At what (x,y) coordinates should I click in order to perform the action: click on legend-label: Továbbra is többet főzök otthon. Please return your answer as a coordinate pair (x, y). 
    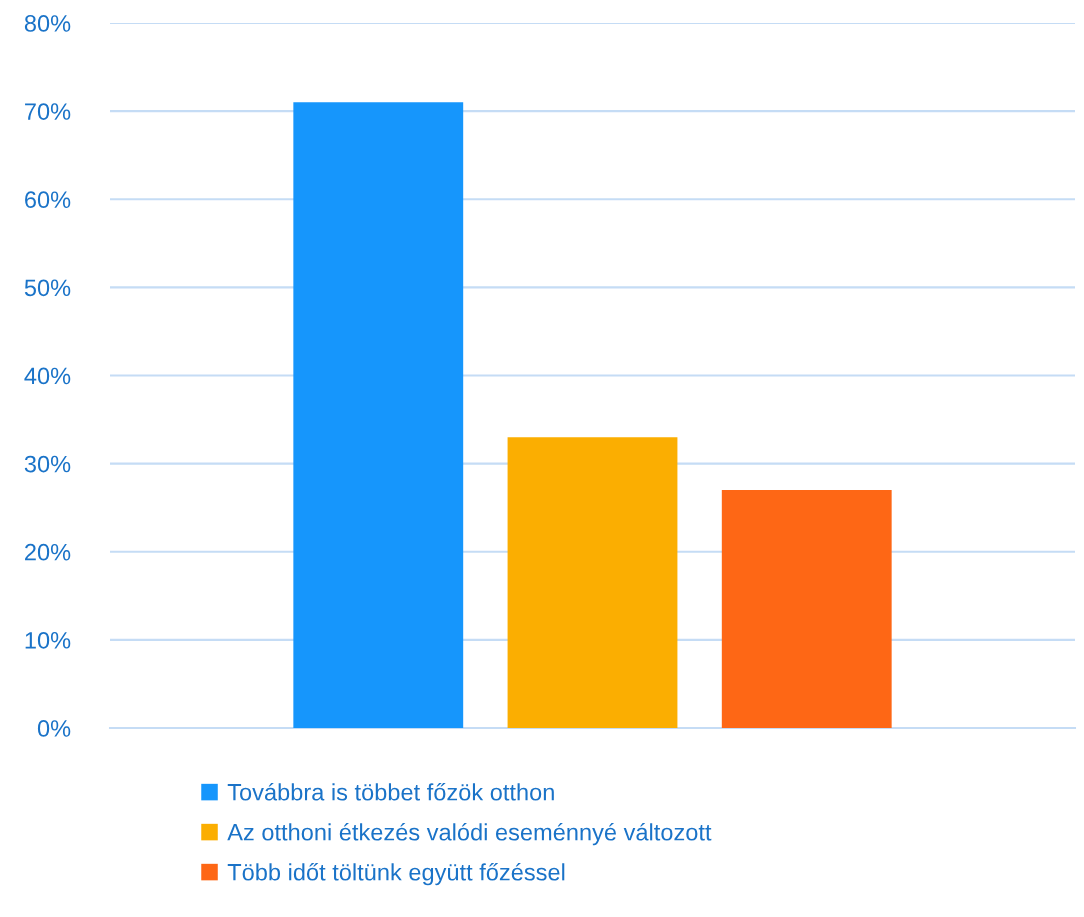
    Looking at the image, I should click on (390, 791).